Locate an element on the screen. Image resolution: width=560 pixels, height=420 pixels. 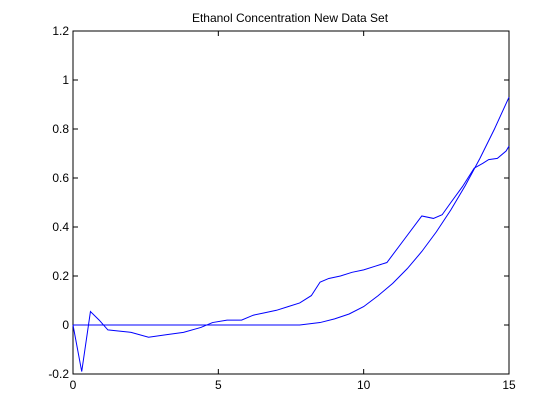
y-tick-label: 1 is located at coordinates (65, 80).